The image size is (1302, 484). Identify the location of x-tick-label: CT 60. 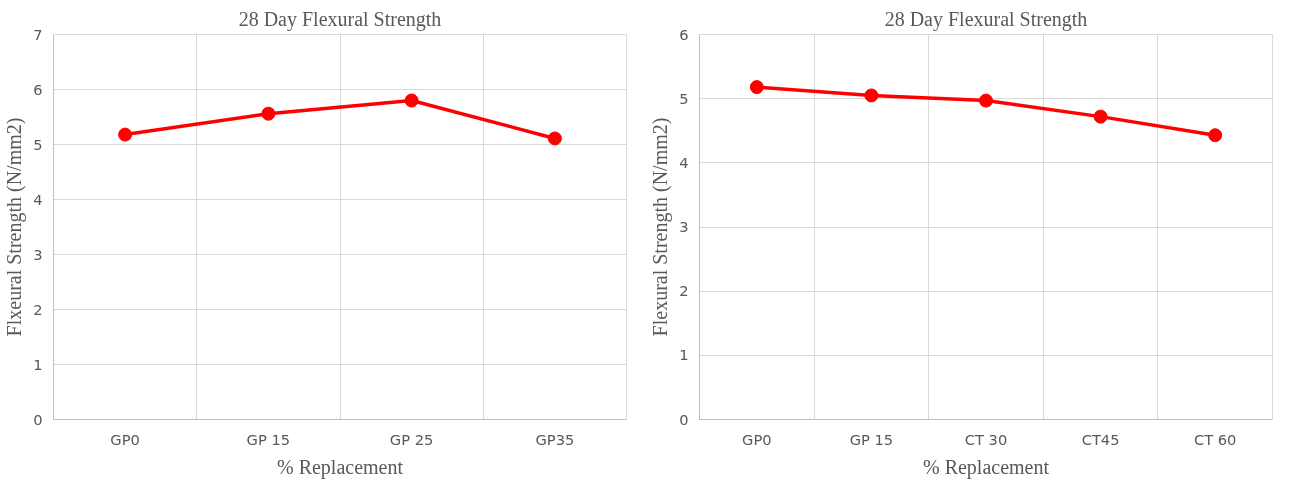
(1215, 439).